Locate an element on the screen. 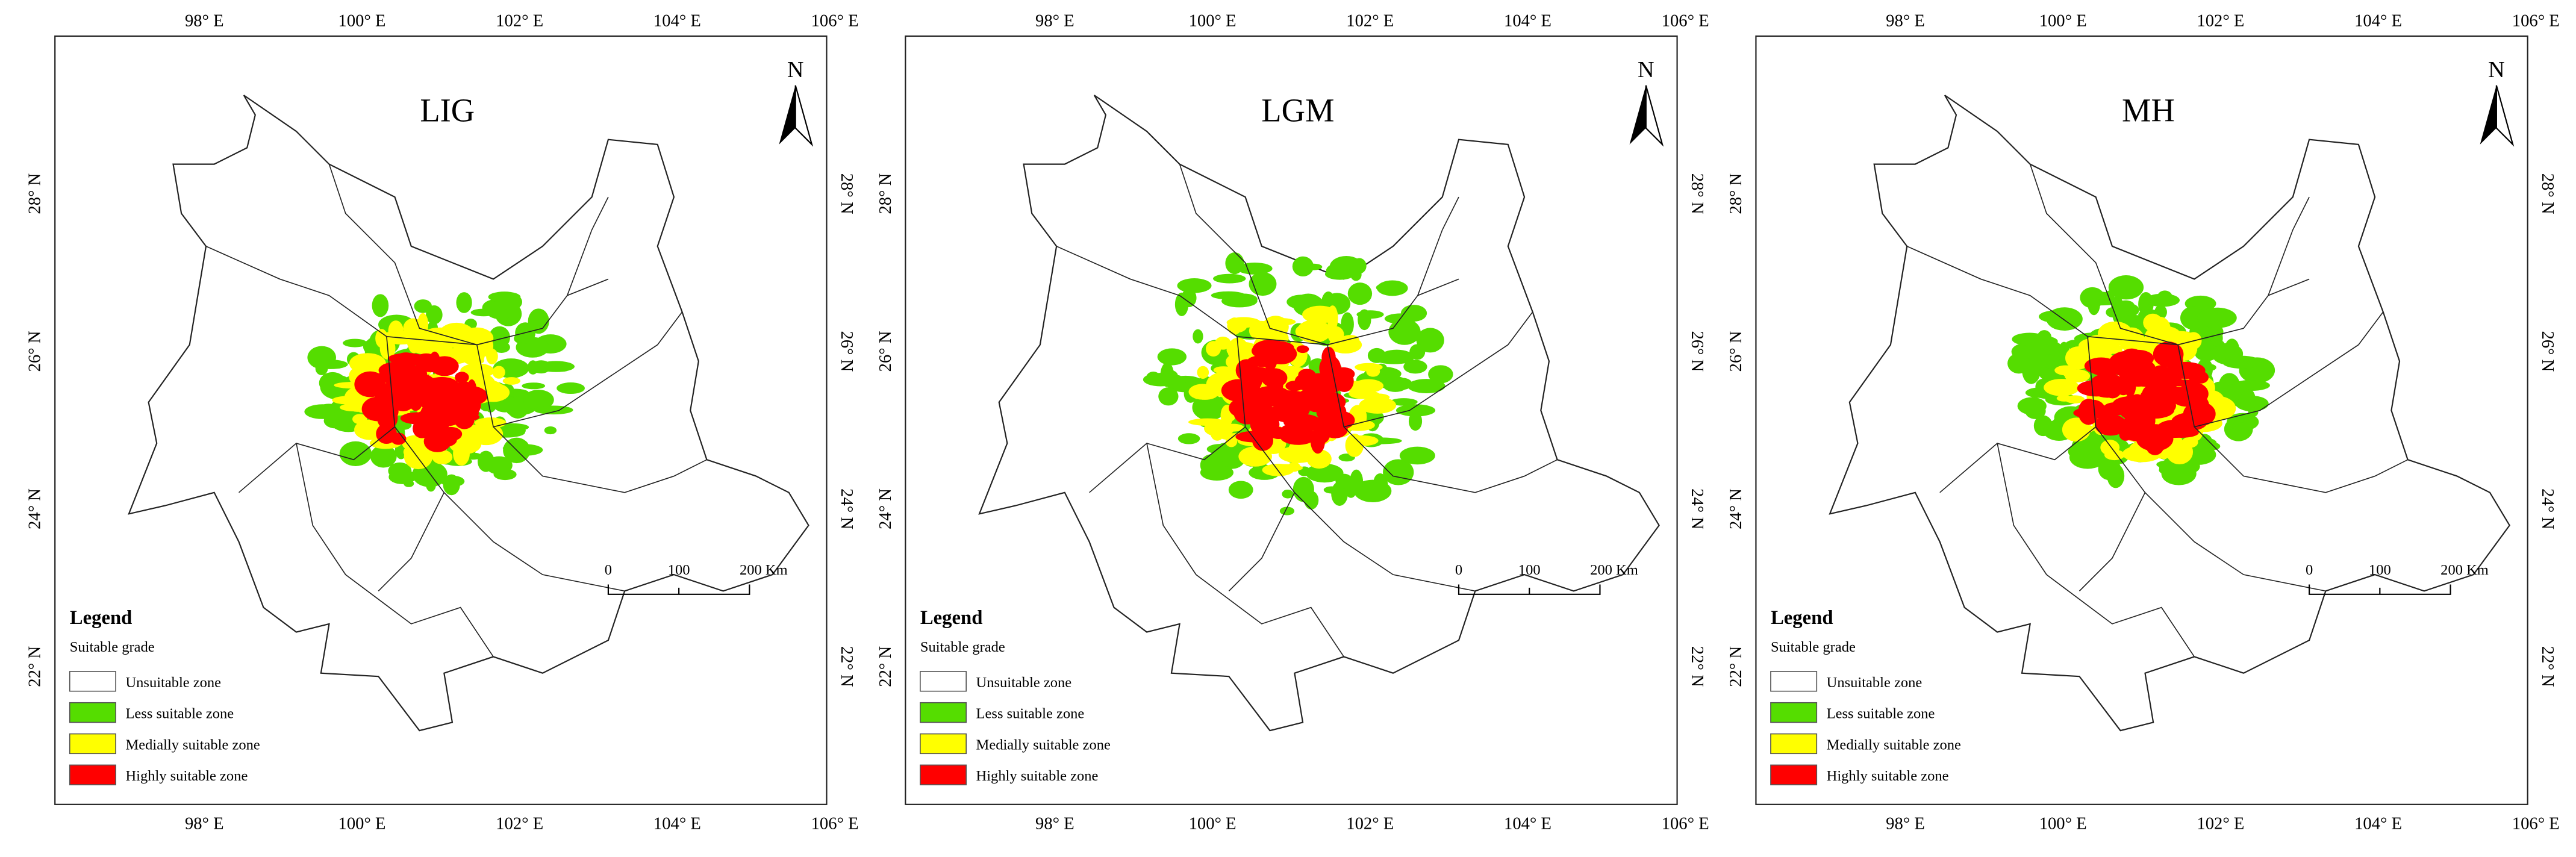  x-axis-label: 98° E is located at coordinates (1054, 824).